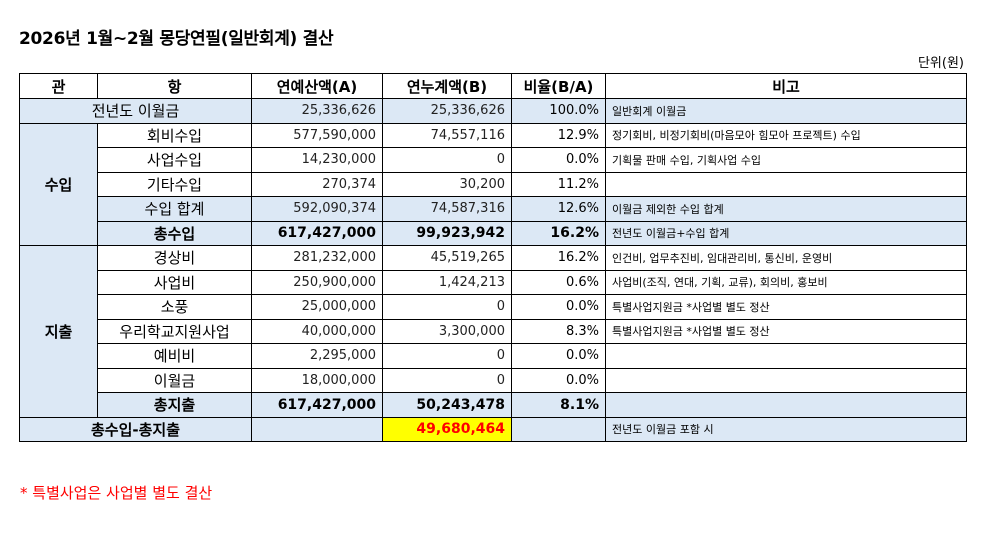  What do you see at coordinates (135, 429) in the screenshot?
I see `balance-label: 총수입-총지출` at bounding box center [135, 429].